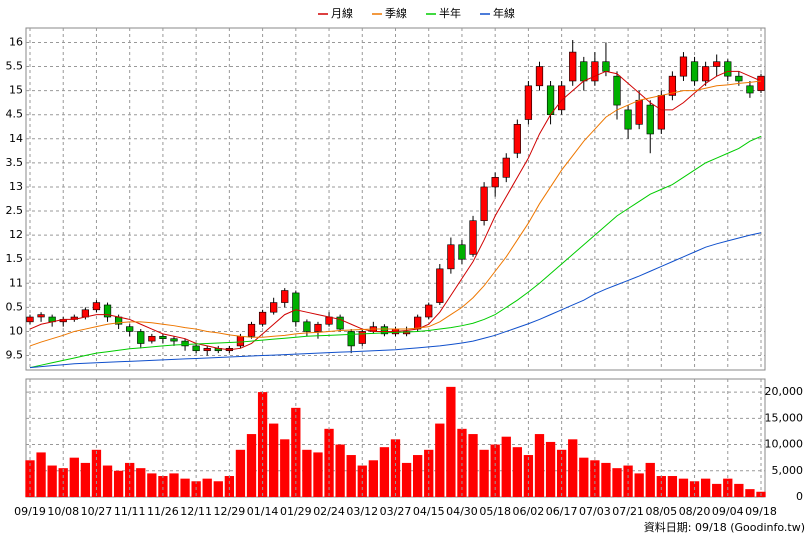  Describe the element at coordinates (196, 511) in the screenshot. I see `x-tick-label: 12/11` at that location.